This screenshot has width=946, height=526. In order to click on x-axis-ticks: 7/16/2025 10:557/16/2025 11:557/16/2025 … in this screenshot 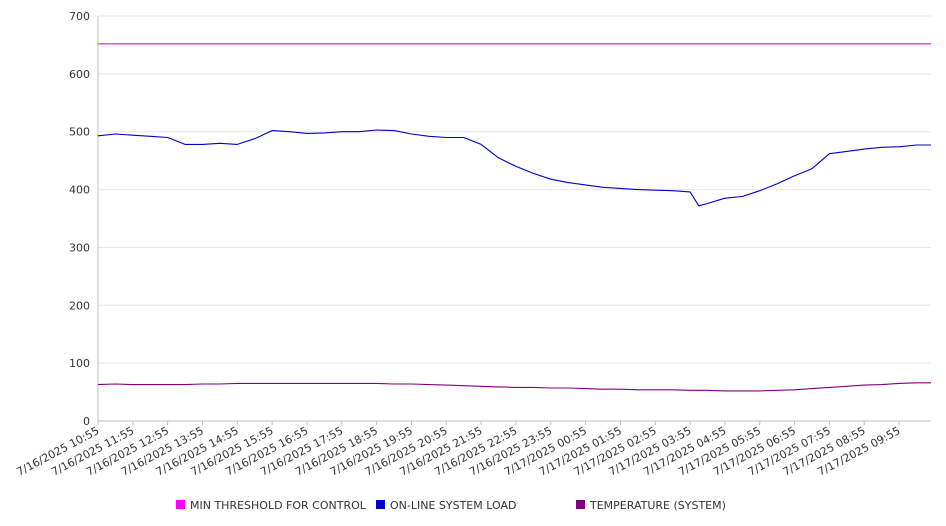, I will do `click(458, 450)`.